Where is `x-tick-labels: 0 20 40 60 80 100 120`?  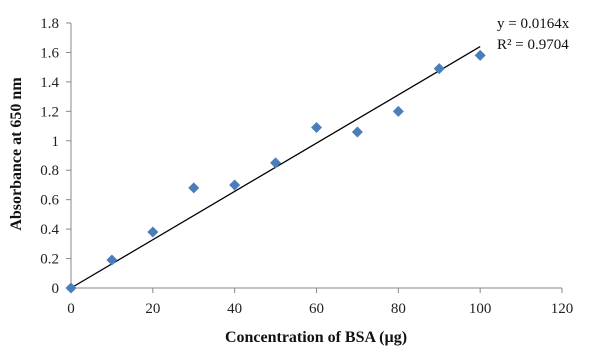 x-tick-labels: 0 20 40 60 80 100 120 is located at coordinates (320, 302).